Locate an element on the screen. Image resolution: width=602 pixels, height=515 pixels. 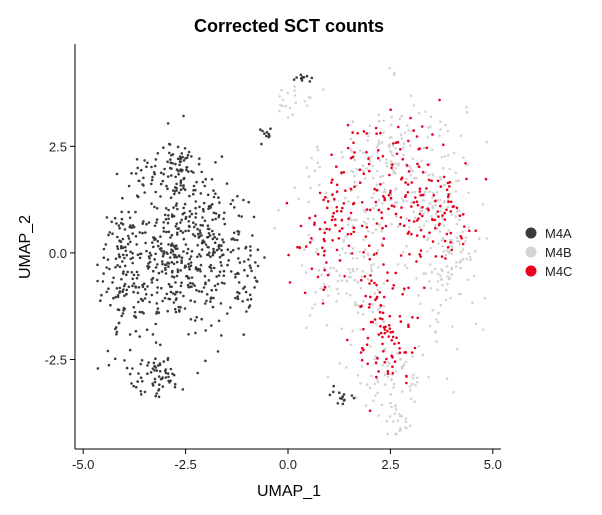
legend-label-m4c: M4C is located at coordinates (558, 271).